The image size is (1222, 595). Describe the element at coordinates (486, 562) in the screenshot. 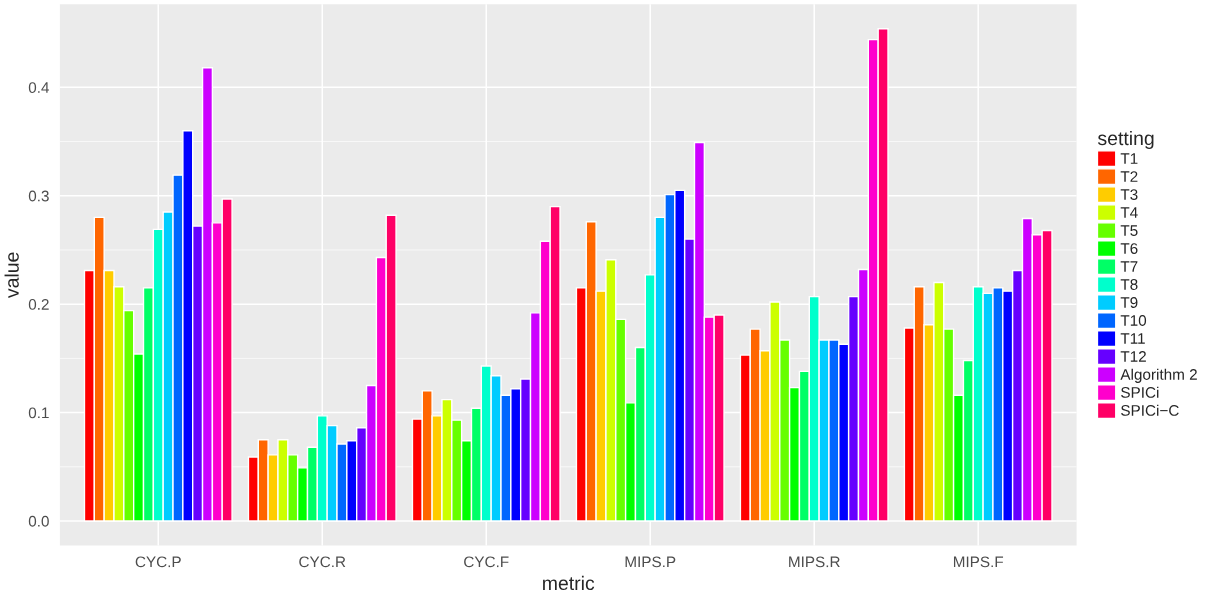

I see `x-tick-label: CYC.F` at that location.